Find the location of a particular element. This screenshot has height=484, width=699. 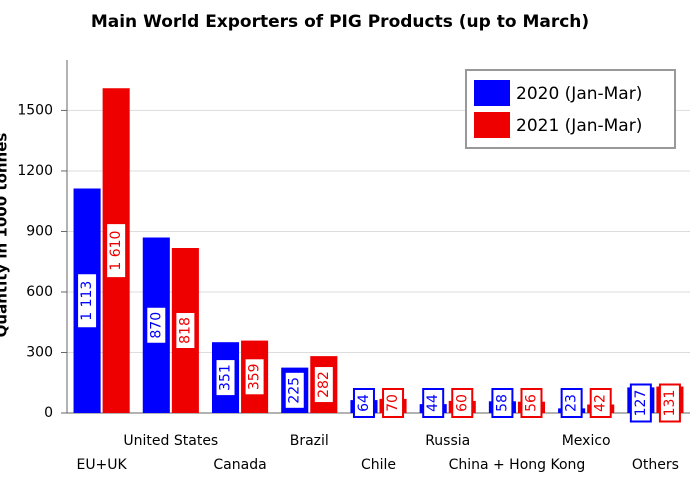

value-label: 56 is located at coordinates (531, 403).